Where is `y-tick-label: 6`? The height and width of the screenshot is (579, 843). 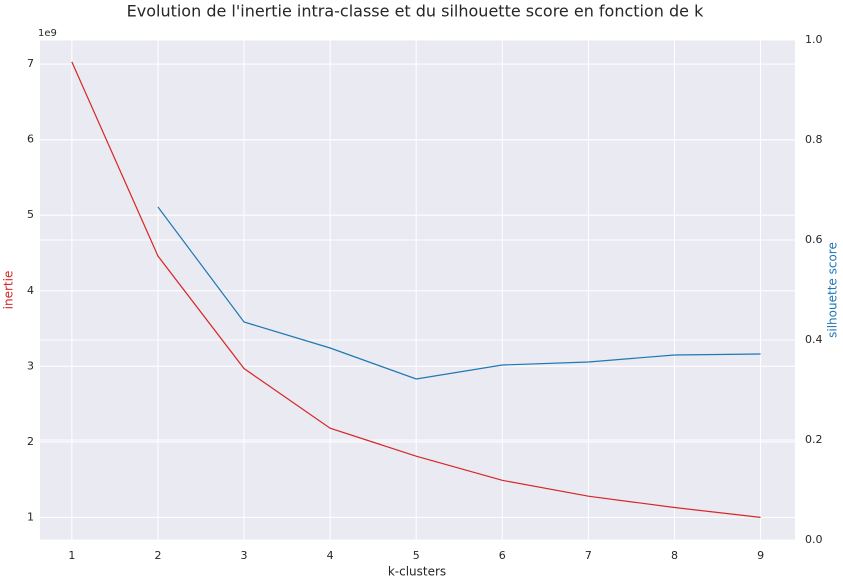 y-tick-label: 6 is located at coordinates (30, 139).